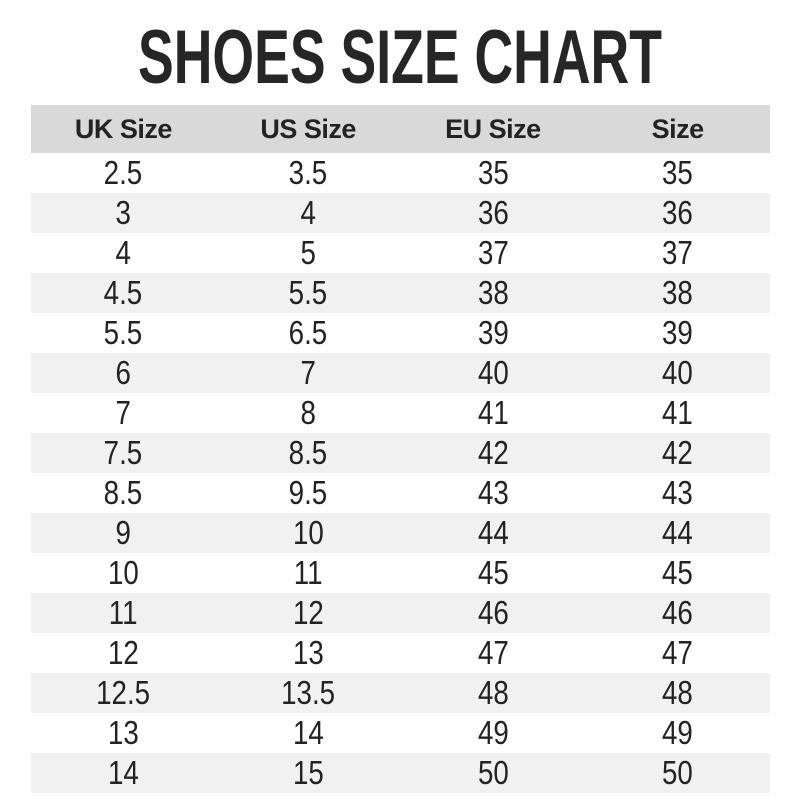 The image size is (800, 800). I want to click on table-row: 4.5 5.5 38 38, so click(400, 293).